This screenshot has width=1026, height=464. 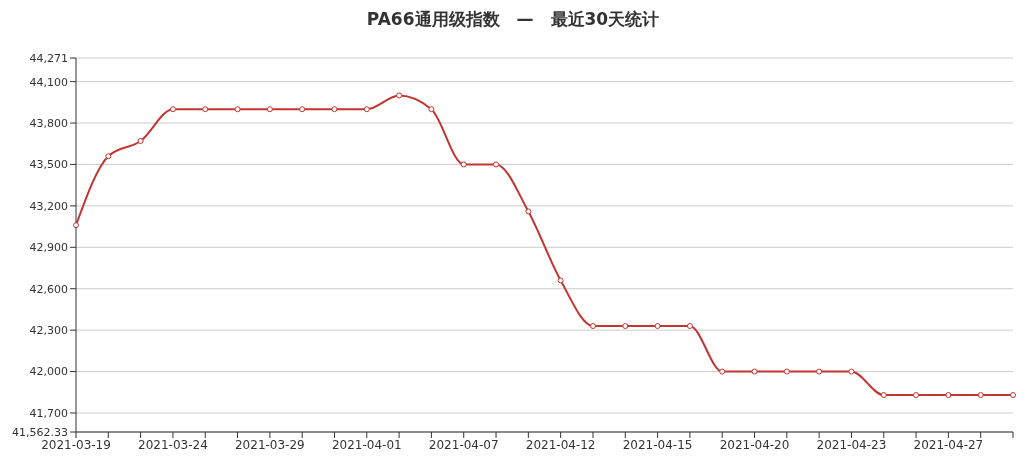 What do you see at coordinates (40, 432) in the screenshot?
I see `y-tick-label: 41,562.33` at bounding box center [40, 432].